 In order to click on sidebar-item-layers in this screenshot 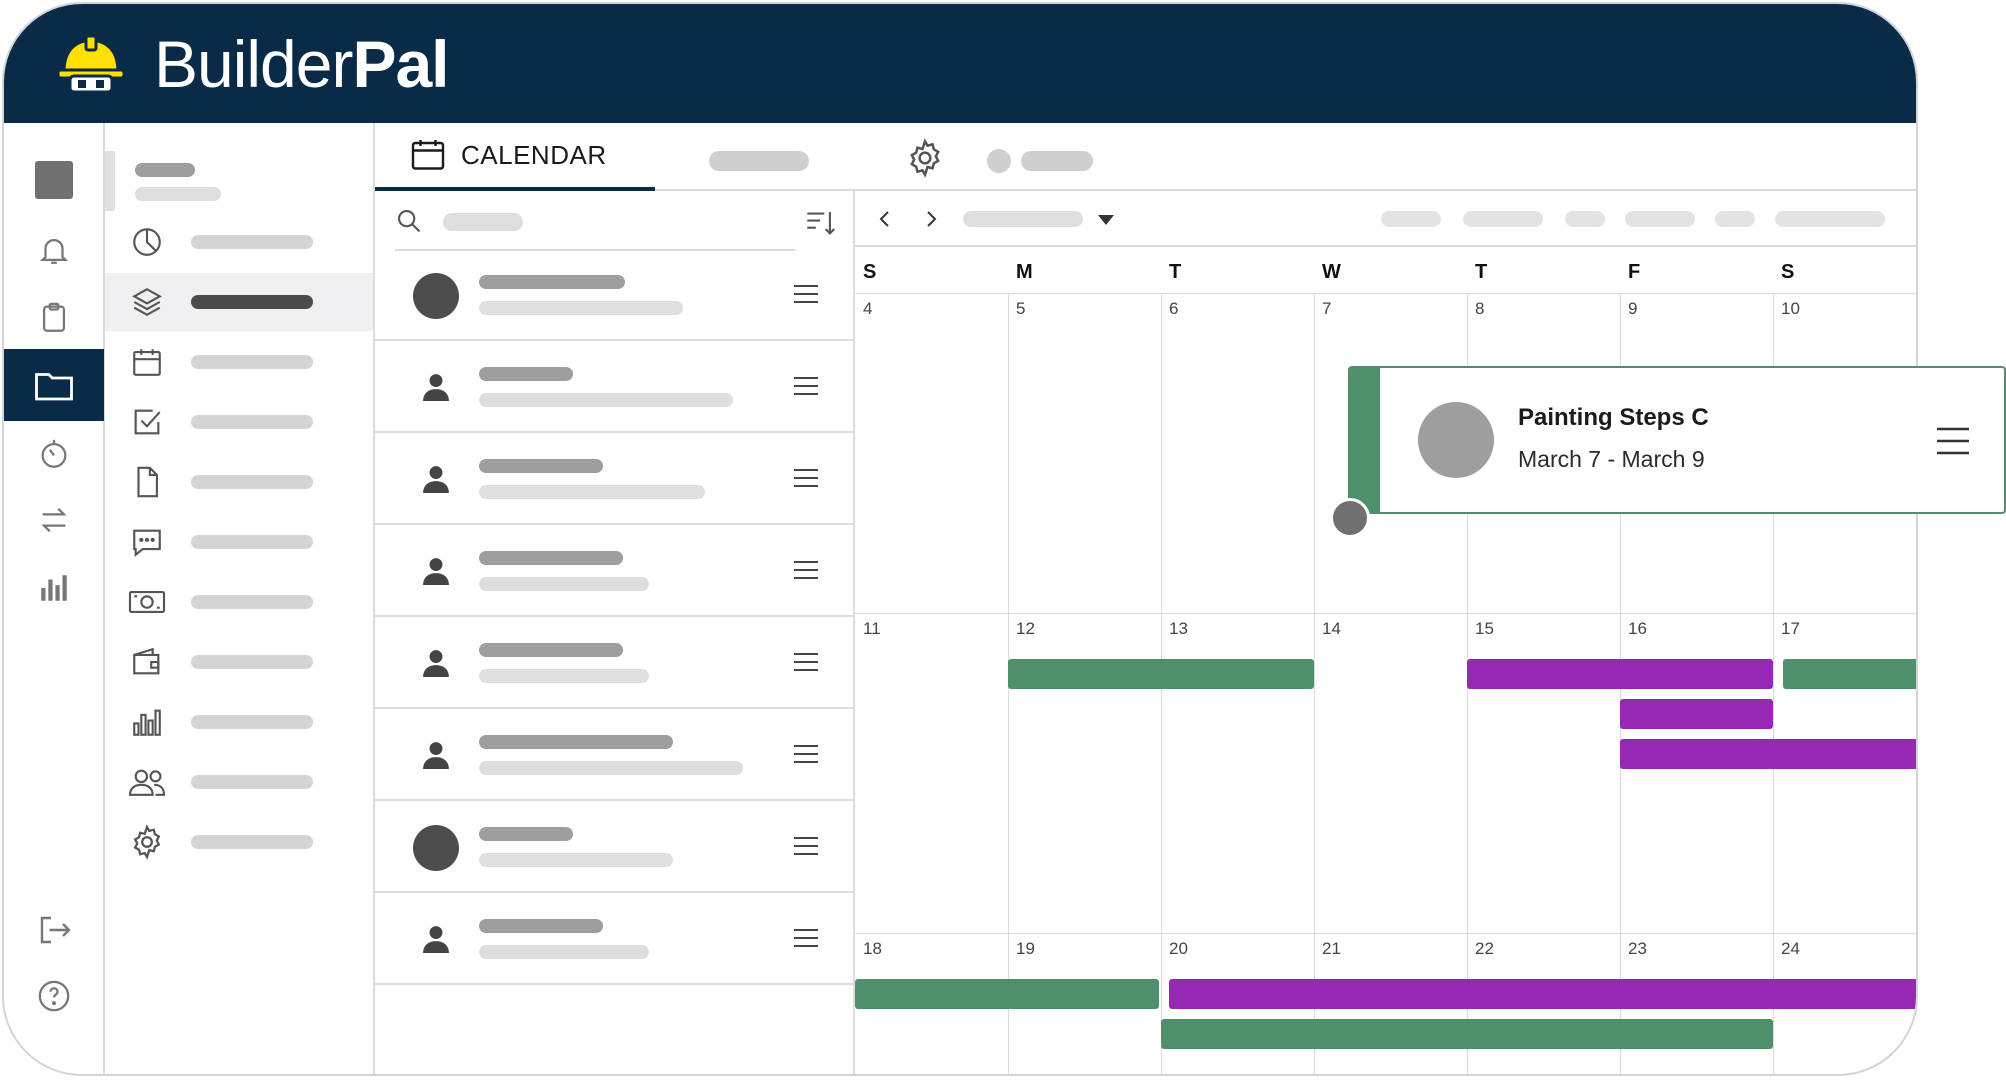, I will do `click(239, 302)`.